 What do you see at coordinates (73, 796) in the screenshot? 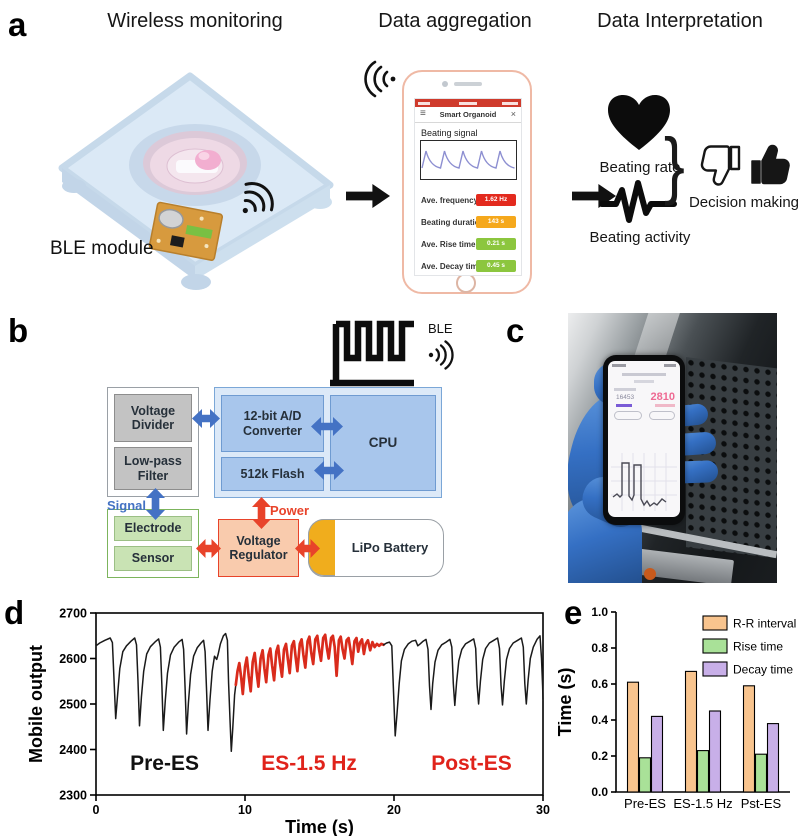
I see `svg-text: 2300` at bounding box center [73, 796].